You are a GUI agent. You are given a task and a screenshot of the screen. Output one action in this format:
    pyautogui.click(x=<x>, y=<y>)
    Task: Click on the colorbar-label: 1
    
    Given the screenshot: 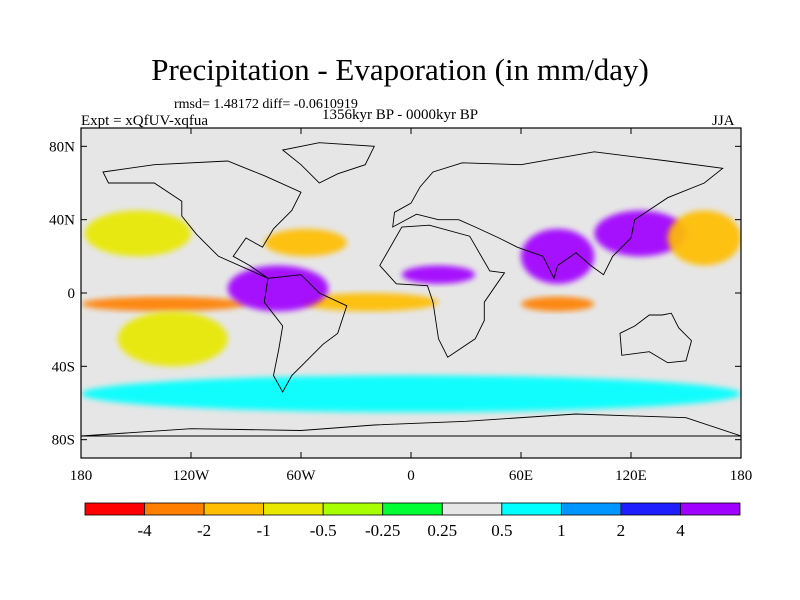 What is the action you would take?
    pyautogui.click(x=561, y=530)
    